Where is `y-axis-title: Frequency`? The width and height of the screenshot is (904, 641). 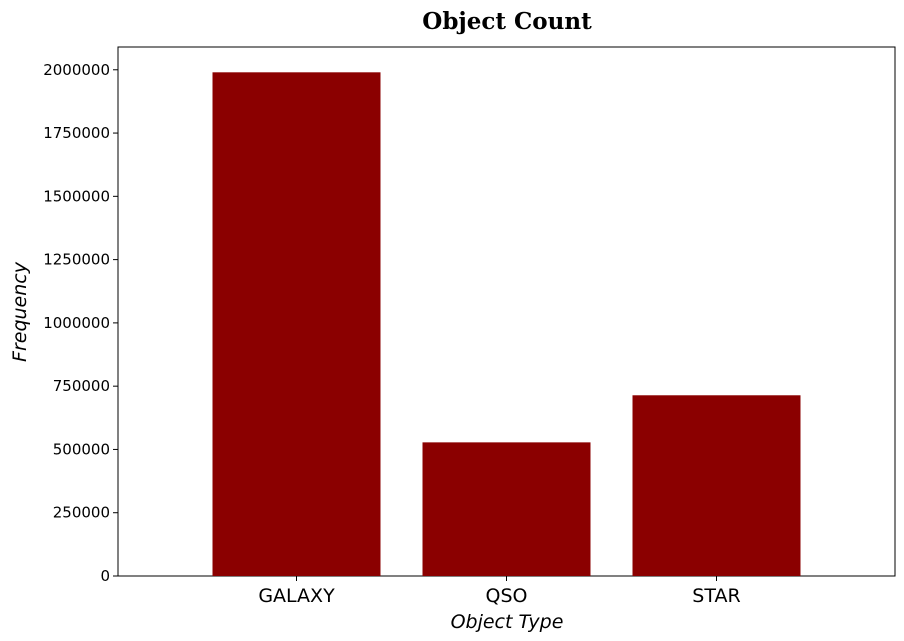 y-axis-title: Frequency is located at coordinates (20, 311).